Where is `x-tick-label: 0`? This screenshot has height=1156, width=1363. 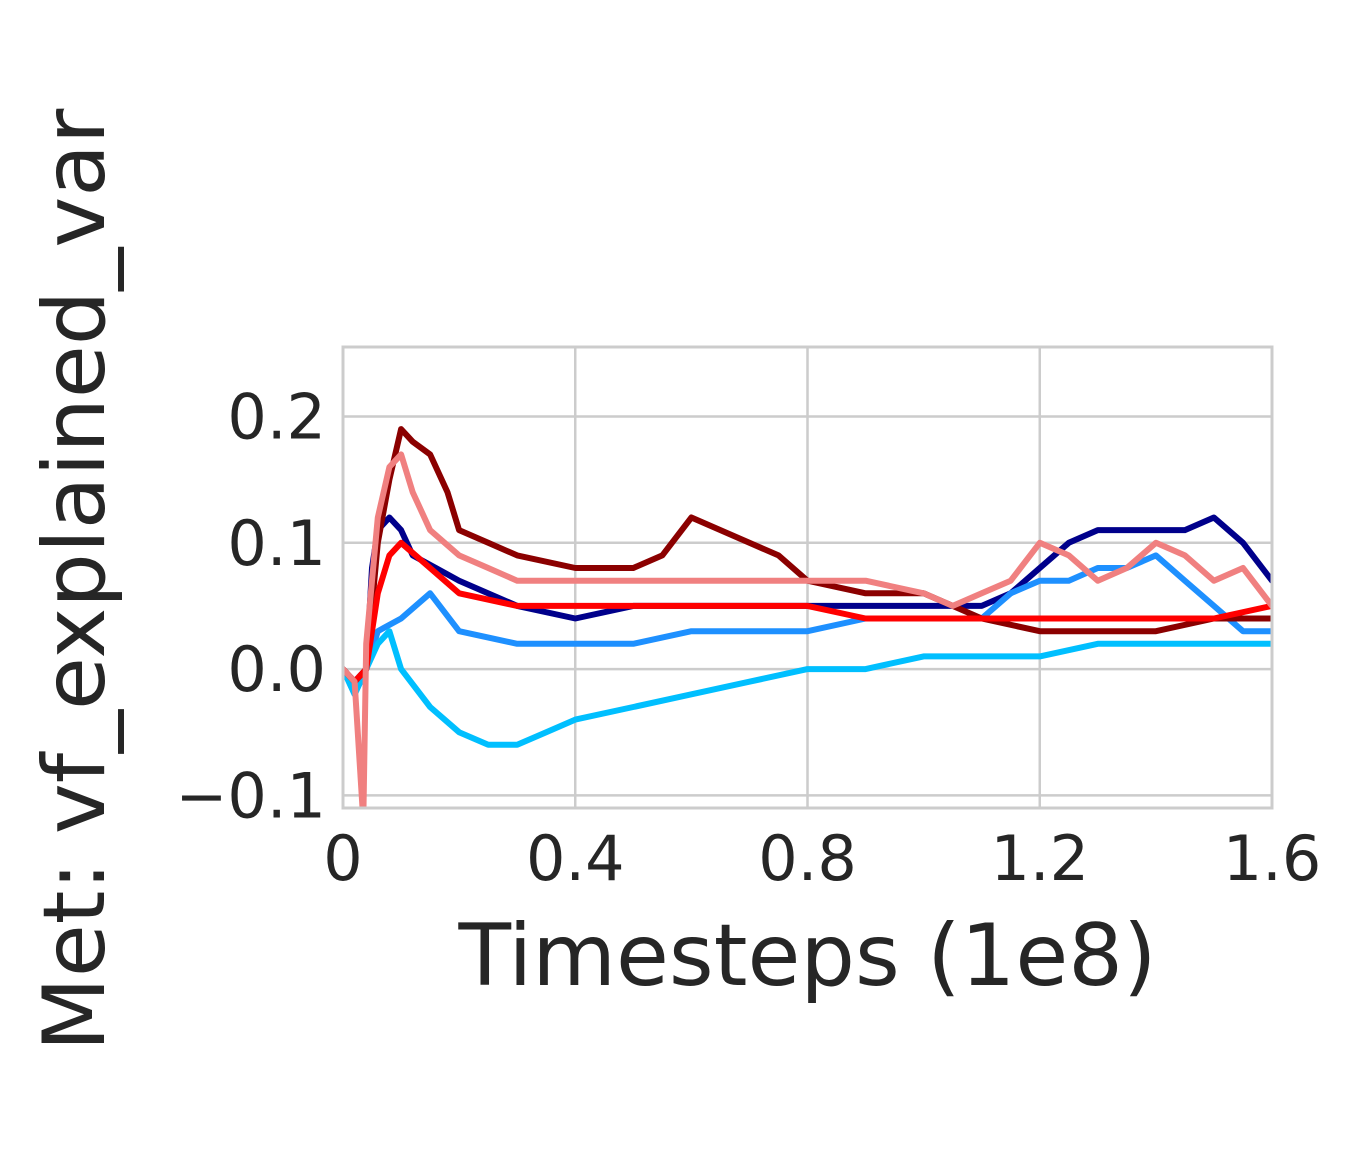
x-tick-label: 0 is located at coordinates (342, 858).